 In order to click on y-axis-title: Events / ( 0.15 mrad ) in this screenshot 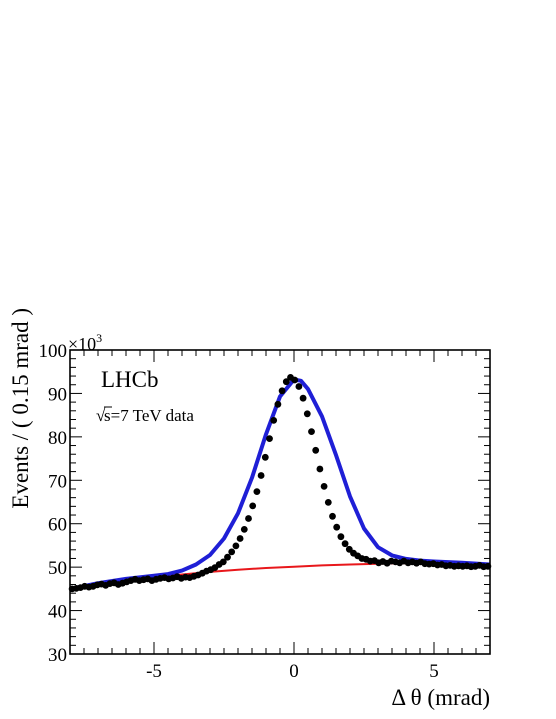, I will do `click(20, 408)`.